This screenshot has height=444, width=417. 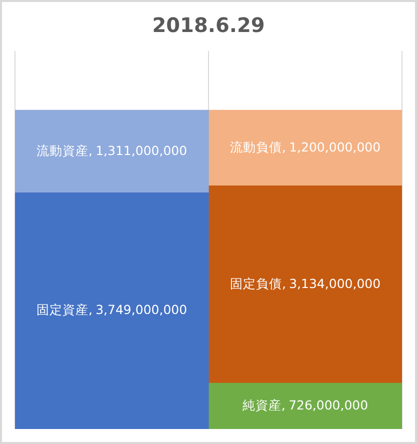 I want to click on series-label: 固定負債,, so click(x=258, y=283).